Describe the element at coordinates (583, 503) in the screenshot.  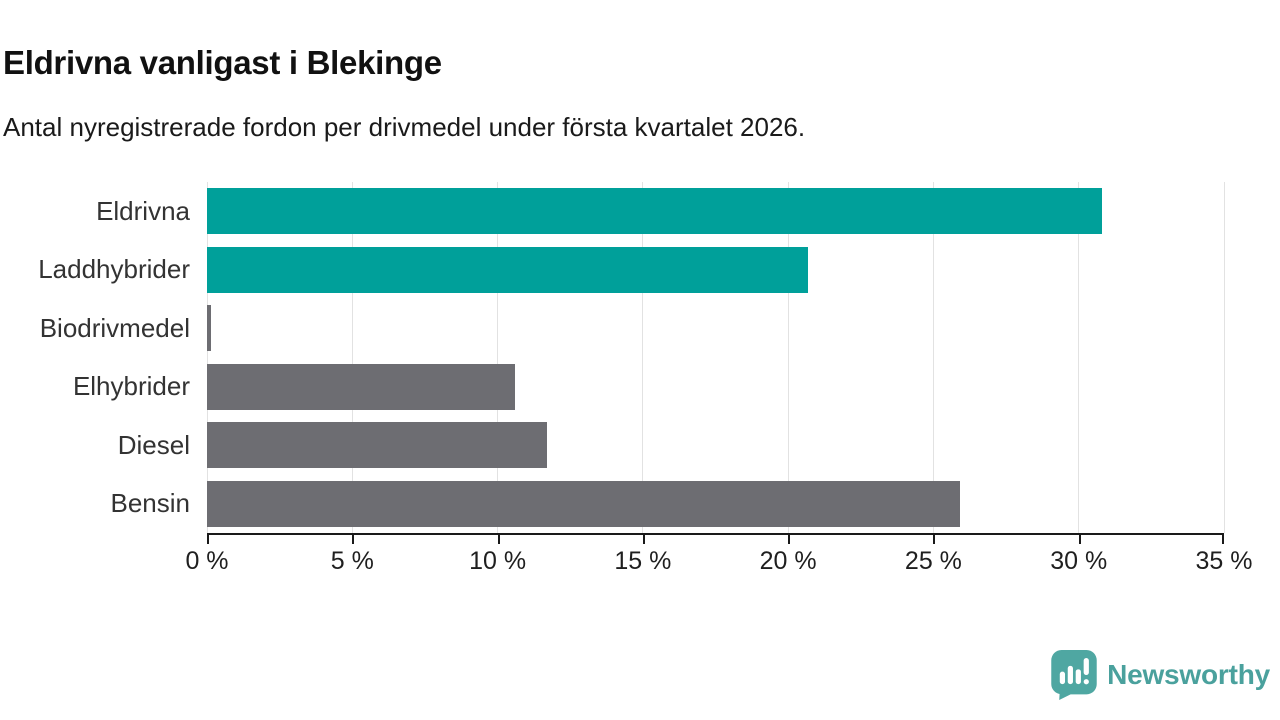
I see `bar-bensin` at that location.